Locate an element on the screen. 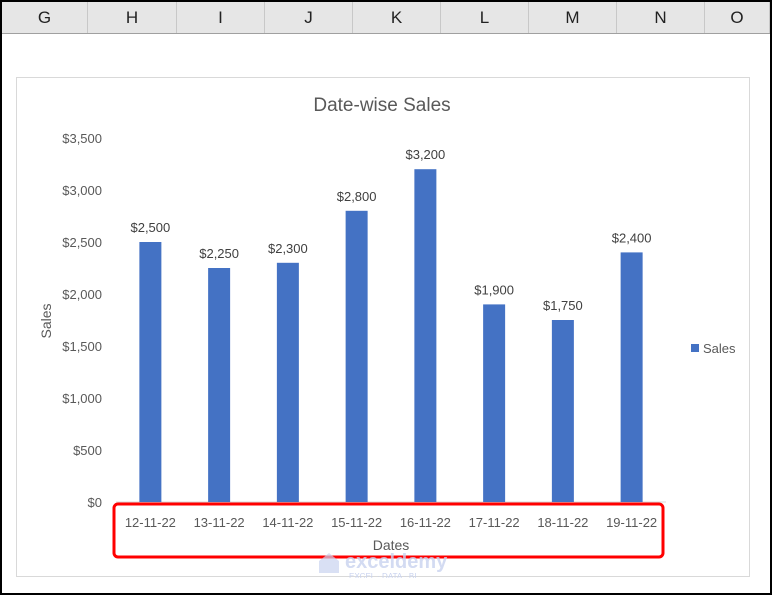 Image resolution: width=772 pixels, height=595 pixels. data-label: $2,250 is located at coordinates (219, 253).